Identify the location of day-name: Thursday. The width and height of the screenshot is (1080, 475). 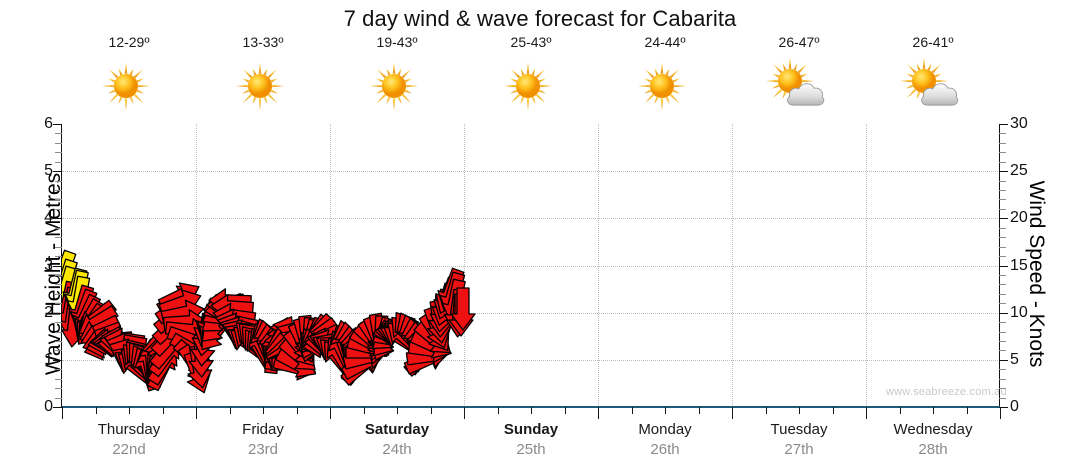
(129, 429).